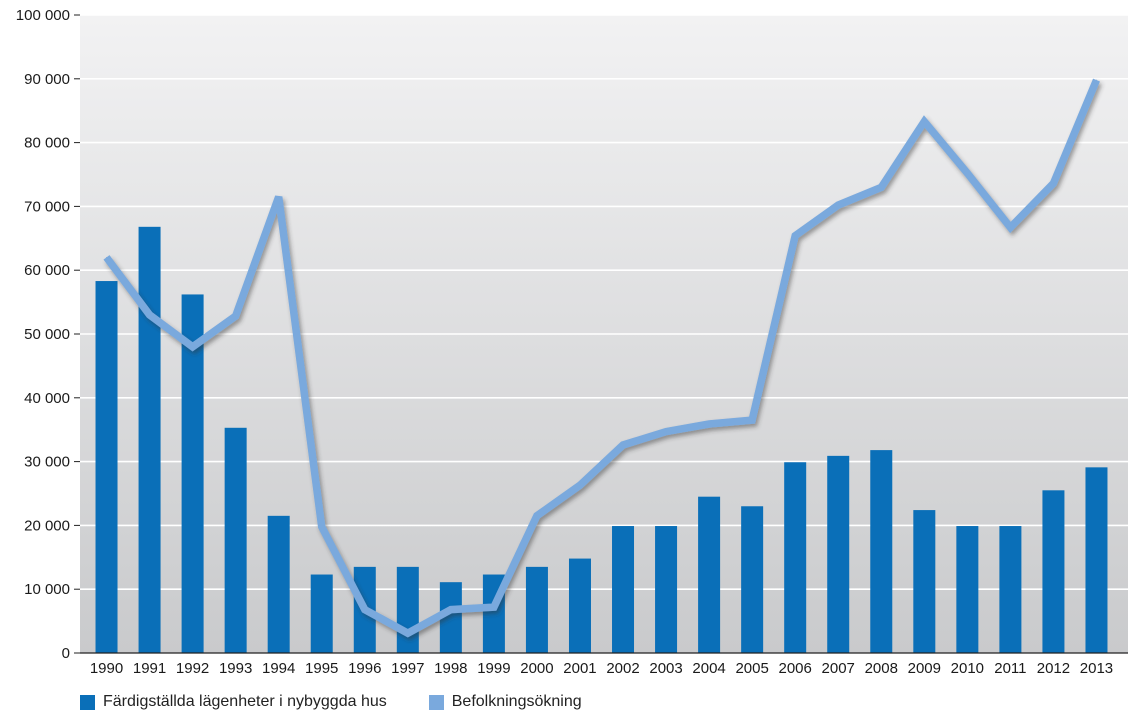 Image resolution: width=1128 pixels, height=715 pixels. Describe the element at coordinates (436, 702) in the screenshot. I see `legend-swatch-line` at that location.